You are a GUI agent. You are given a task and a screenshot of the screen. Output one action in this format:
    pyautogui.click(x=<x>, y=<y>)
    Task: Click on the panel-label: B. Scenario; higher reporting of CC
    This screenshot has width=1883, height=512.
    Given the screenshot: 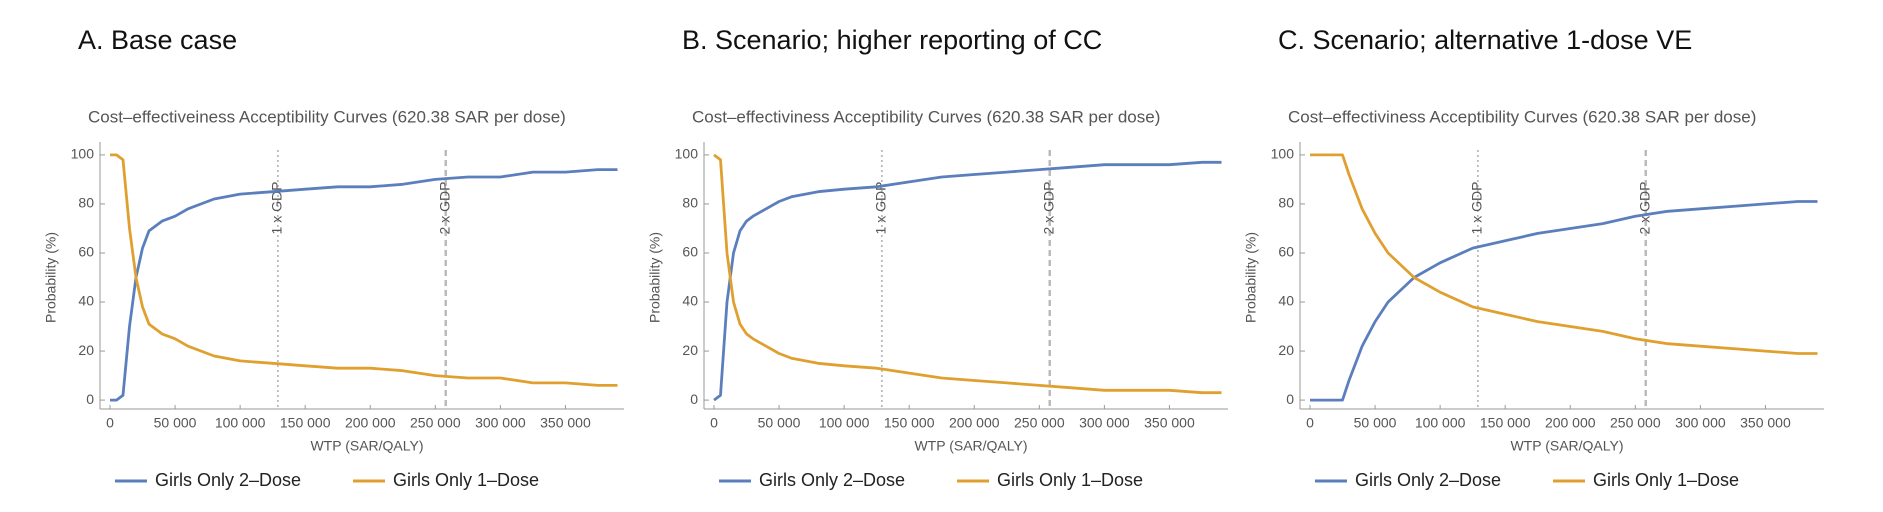 What is the action you would take?
    pyautogui.click(x=892, y=40)
    